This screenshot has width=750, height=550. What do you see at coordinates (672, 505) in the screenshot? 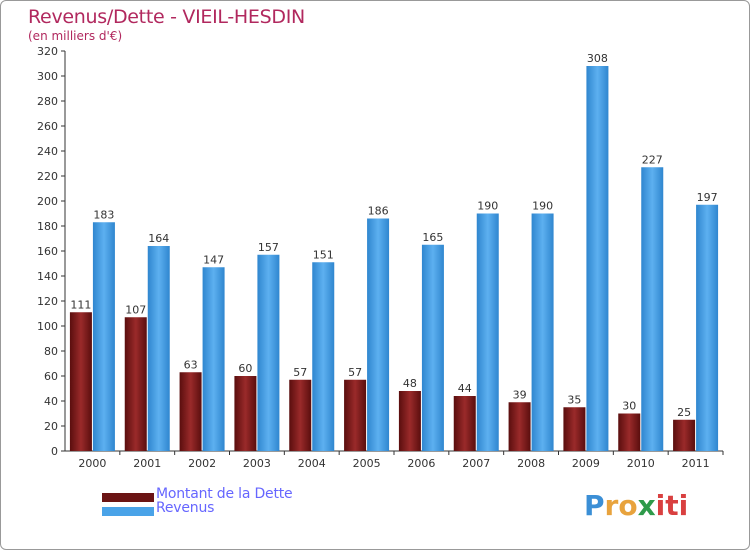
I see `logo-letter: t` at bounding box center [672, 505].